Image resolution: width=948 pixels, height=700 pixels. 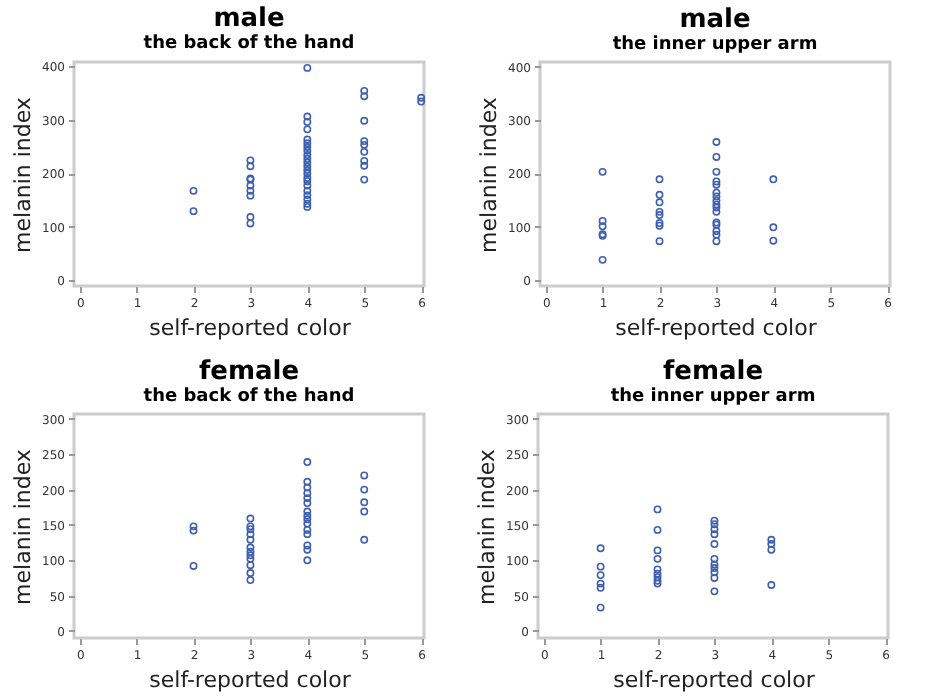 I want to click on chart-subtitle: the back of the hand, so click(x=249, y=44).